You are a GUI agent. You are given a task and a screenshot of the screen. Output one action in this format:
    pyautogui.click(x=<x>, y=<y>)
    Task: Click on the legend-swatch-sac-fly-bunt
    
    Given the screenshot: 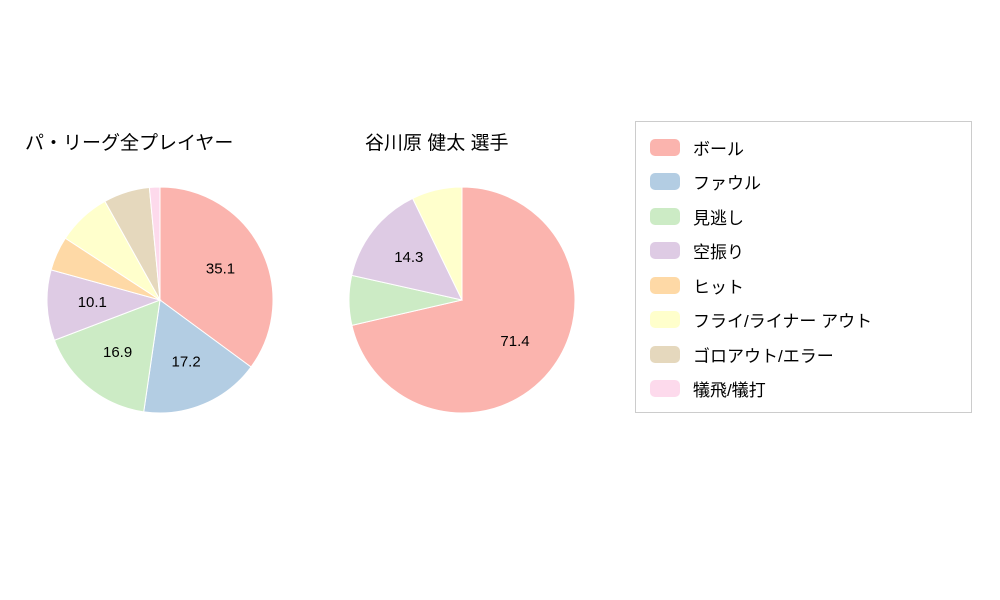 What is the action you would take?
    pyautogui.click(x=665, y=389)
    